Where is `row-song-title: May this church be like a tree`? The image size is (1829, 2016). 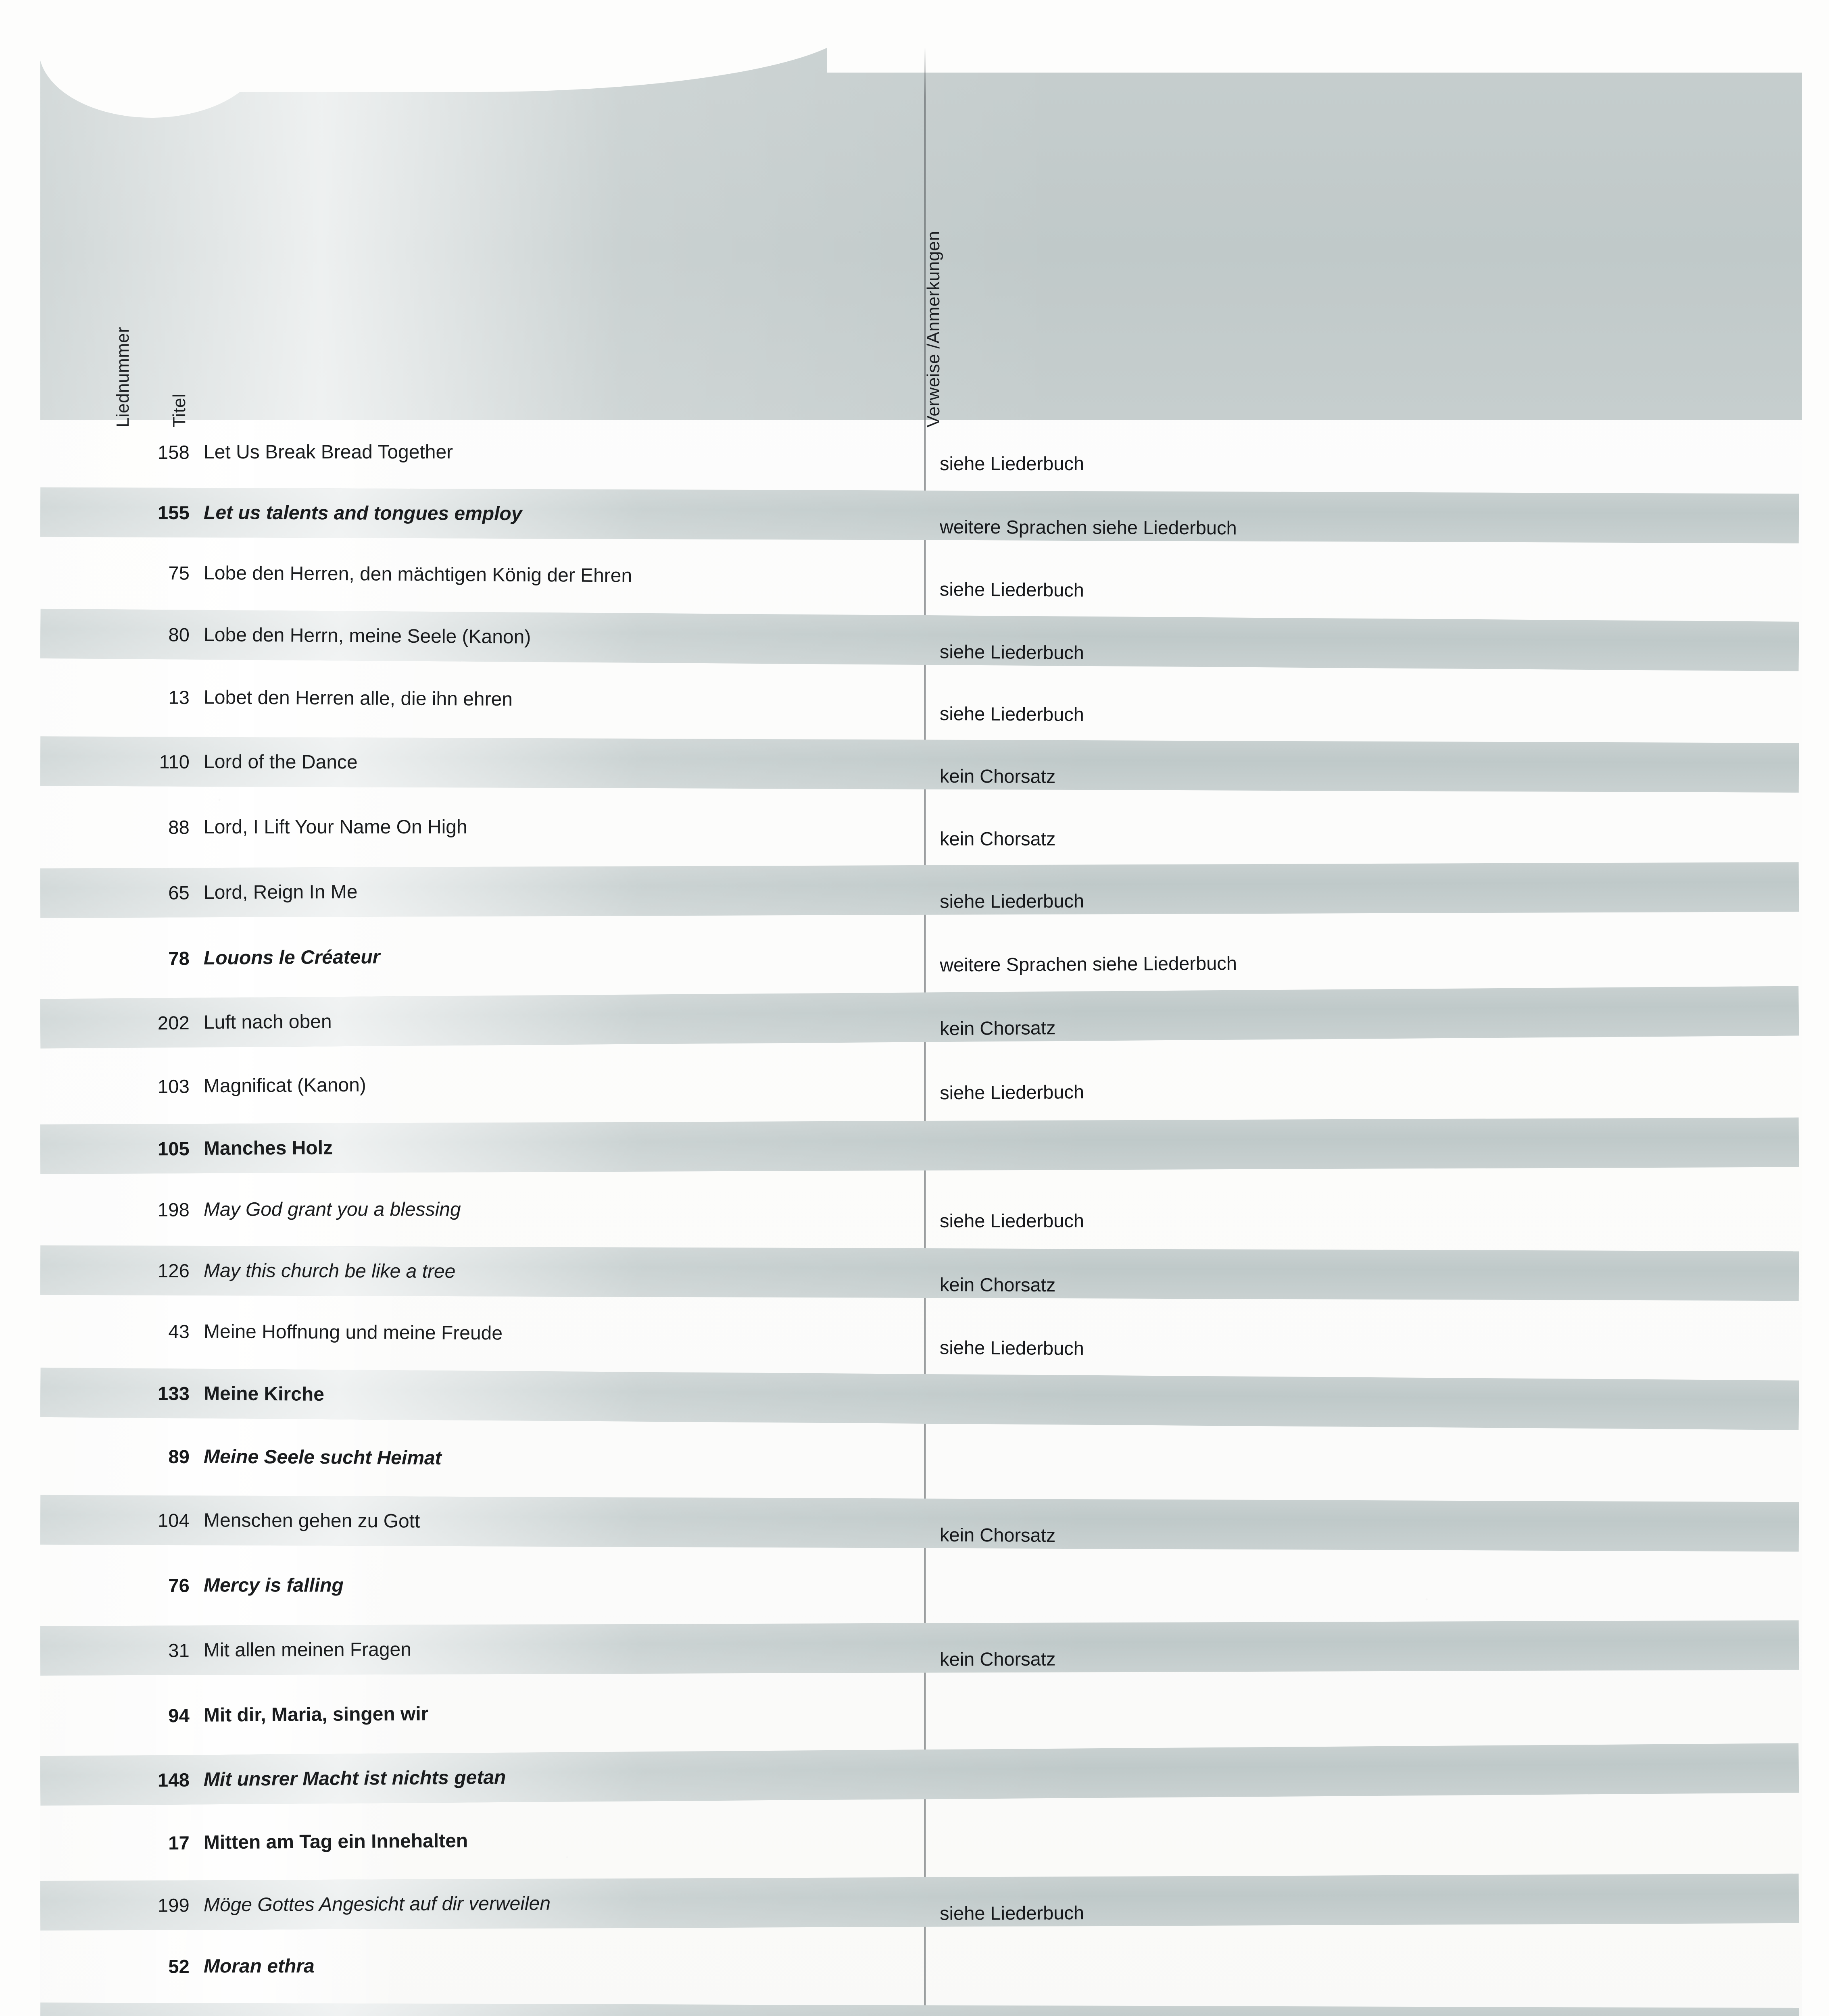 row-song-title: May this church be like a tree is located at coordinates (329, 1271).